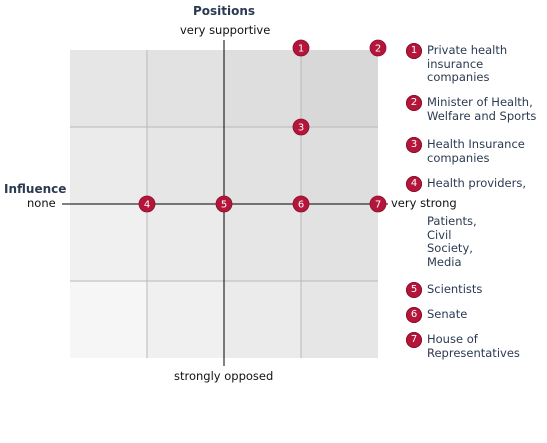 The width and height of the screenshot is (547, 443). I want to click on marker-2: 2, so click(378, 48).